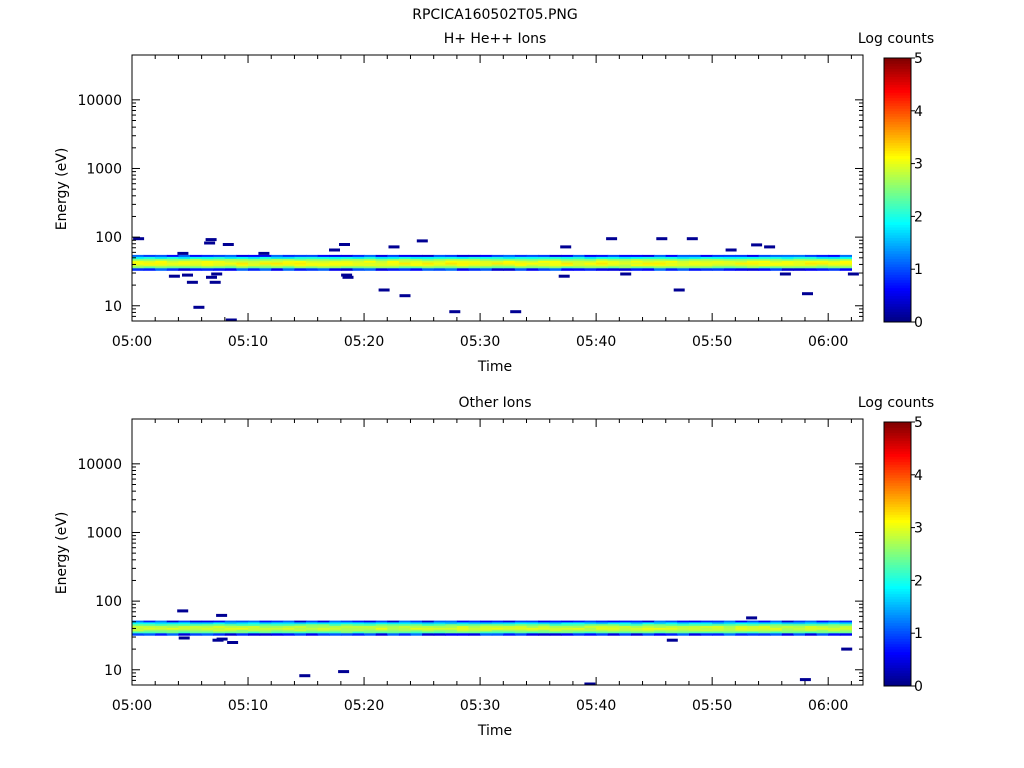 The width and height of the screenshot is (1024, 768). I want to click on x-tick-label: 05:40, so click(596, 706).